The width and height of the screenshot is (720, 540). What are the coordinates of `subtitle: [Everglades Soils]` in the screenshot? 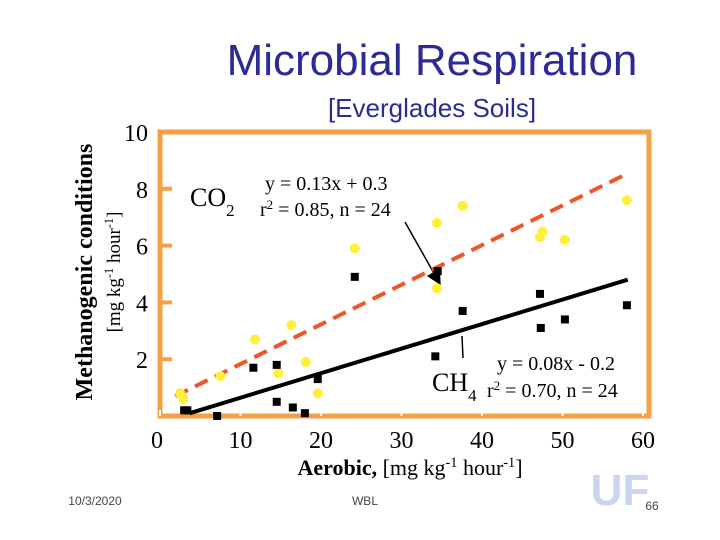 It's located at (432, 108).